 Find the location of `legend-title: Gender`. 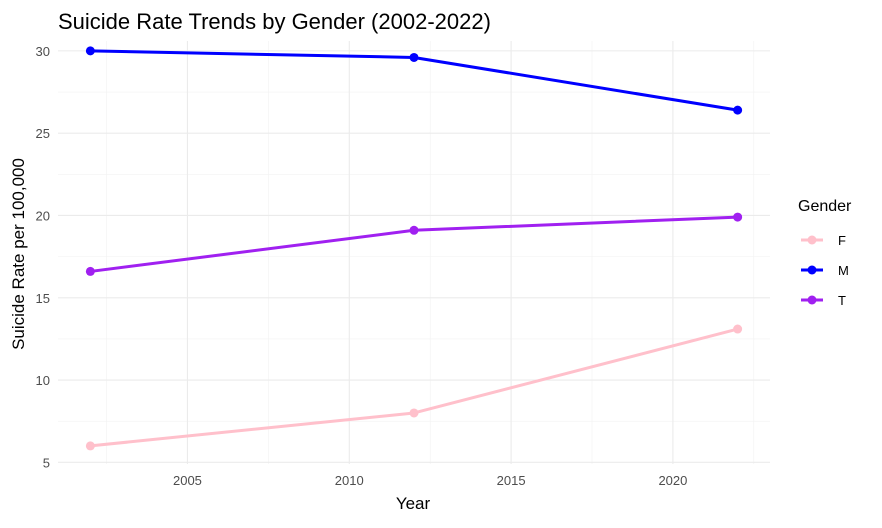

legend-title: Gender is located at coordinates (825, 206).